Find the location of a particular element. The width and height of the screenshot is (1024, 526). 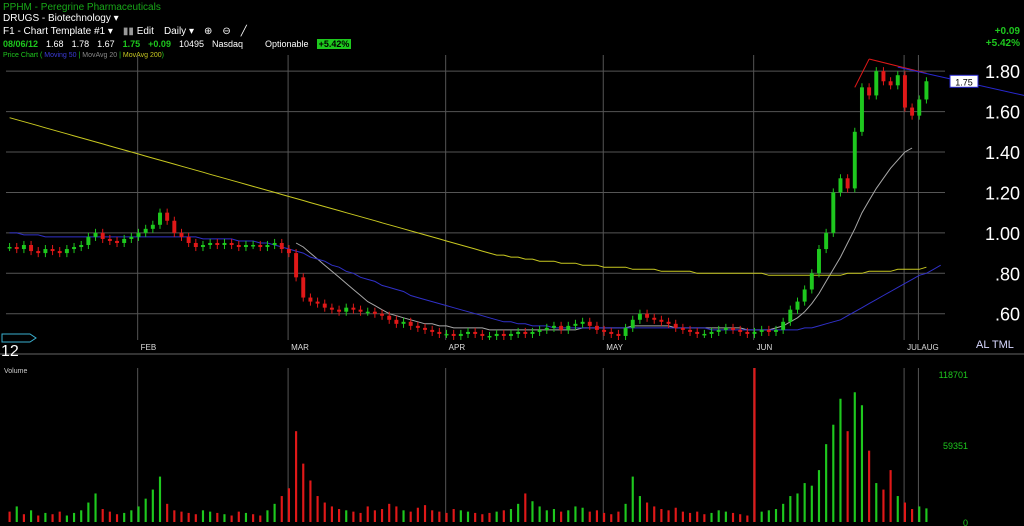

price-tag-box is located at coordinates (964, 81).